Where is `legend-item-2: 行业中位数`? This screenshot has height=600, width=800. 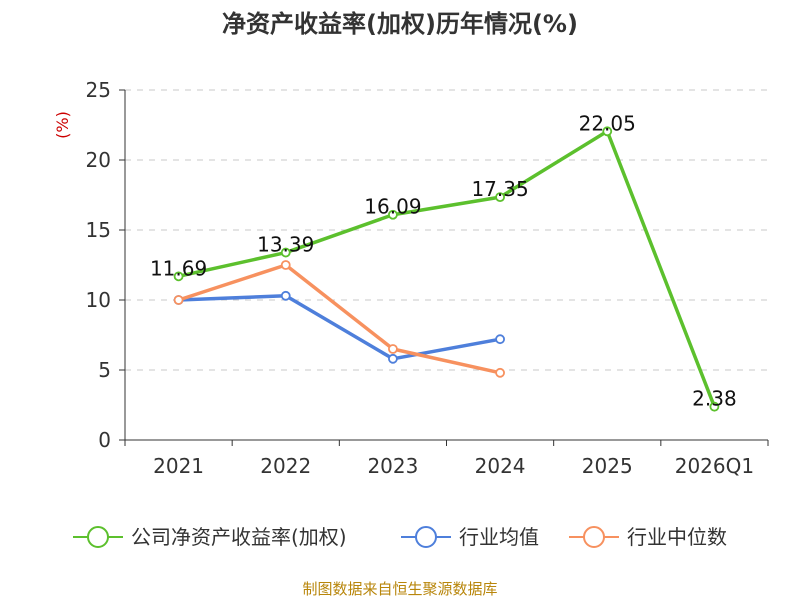
legend-item-2: 行业中位数 is located at coordinates (648, 537).